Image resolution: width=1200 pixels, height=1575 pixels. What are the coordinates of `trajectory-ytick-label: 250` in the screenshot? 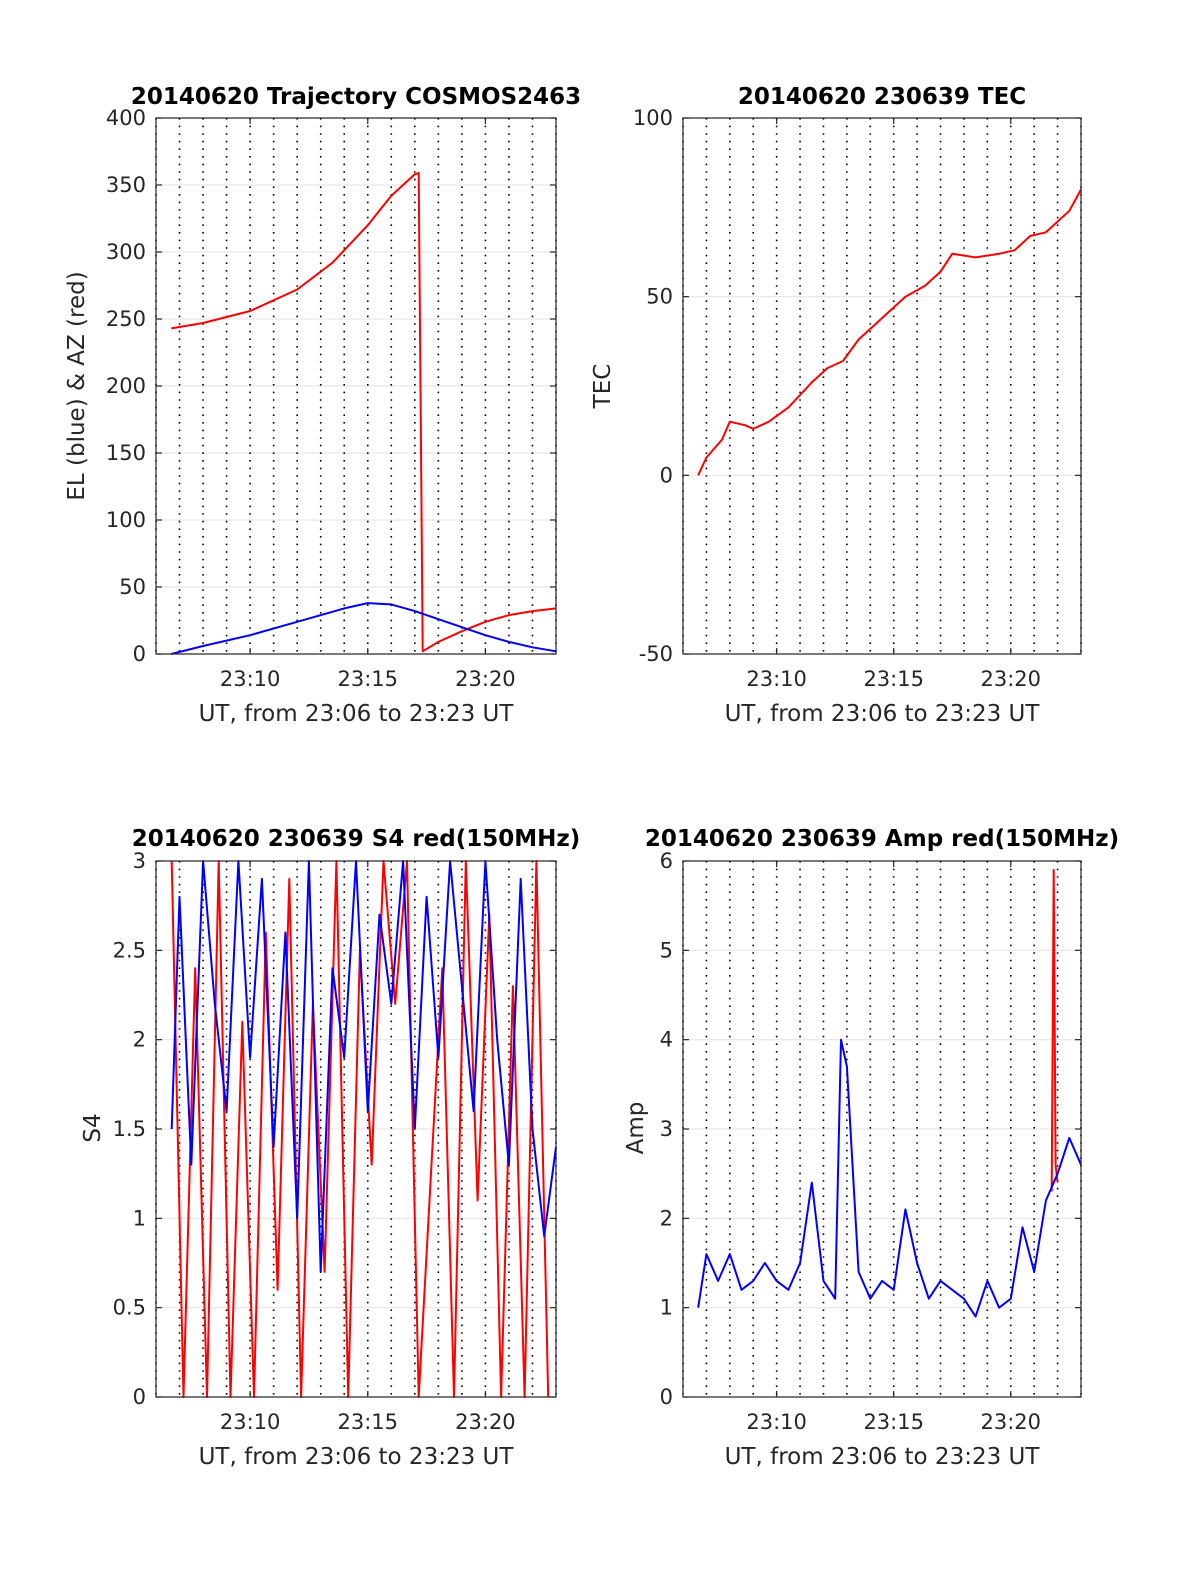 It's located at (126, 319).